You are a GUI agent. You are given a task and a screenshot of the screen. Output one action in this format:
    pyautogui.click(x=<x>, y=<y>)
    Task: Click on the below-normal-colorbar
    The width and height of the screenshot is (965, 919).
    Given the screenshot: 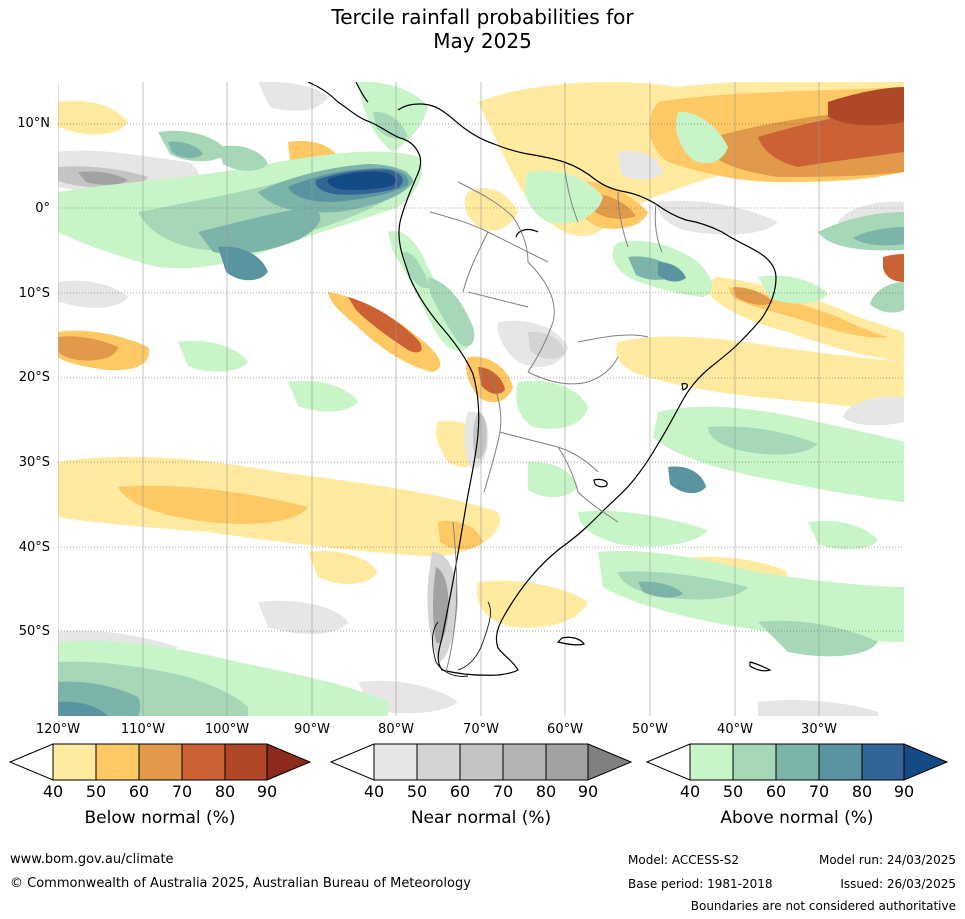 What is the action you would take?
    pyautogui.click(x=160, y=762)
    